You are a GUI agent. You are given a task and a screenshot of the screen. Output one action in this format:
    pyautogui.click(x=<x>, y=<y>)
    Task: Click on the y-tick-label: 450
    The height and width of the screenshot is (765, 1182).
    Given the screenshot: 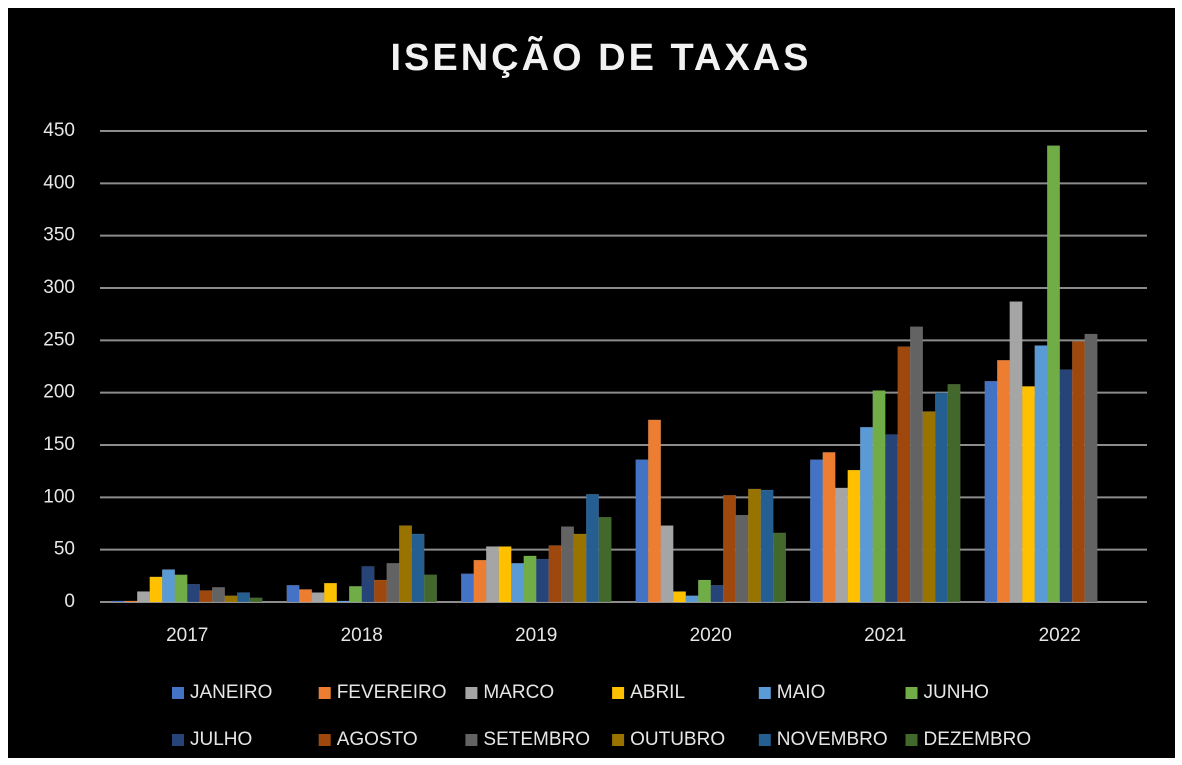 What is the action you would take?
    pyautogui.click(x=59, y=130)
    